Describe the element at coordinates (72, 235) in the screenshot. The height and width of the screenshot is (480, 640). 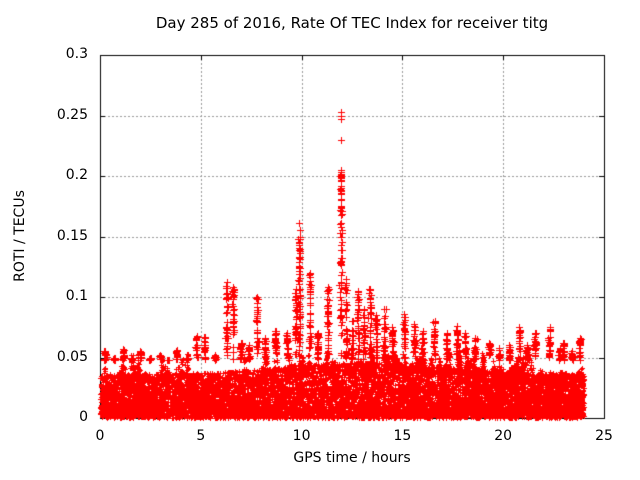
I see `y-tick-label: 0.15` at that location.